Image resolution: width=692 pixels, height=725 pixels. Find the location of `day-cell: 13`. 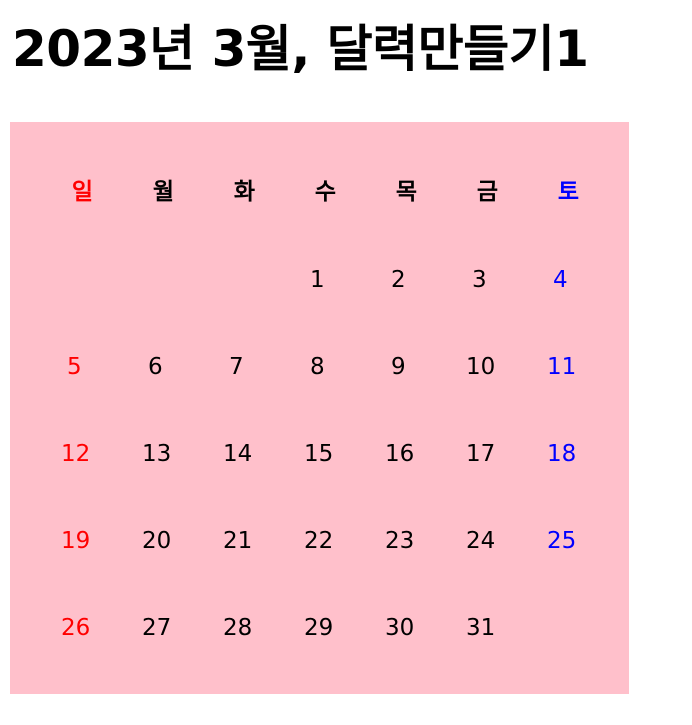

day-cell: 13 is located at coordinates (157, 454).